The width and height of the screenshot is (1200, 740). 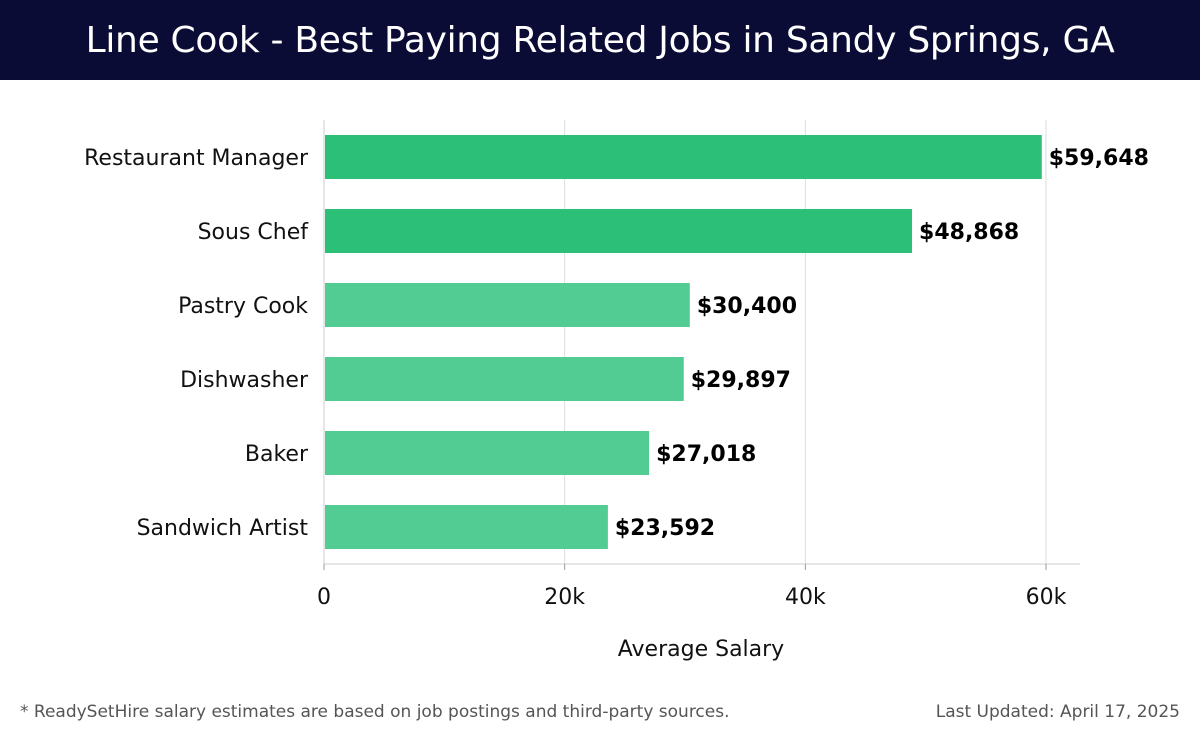 What do you see at coordinates (741, 380) in the screenshot?
I see `value-label: $29,897` at bounding box center [741, 380].